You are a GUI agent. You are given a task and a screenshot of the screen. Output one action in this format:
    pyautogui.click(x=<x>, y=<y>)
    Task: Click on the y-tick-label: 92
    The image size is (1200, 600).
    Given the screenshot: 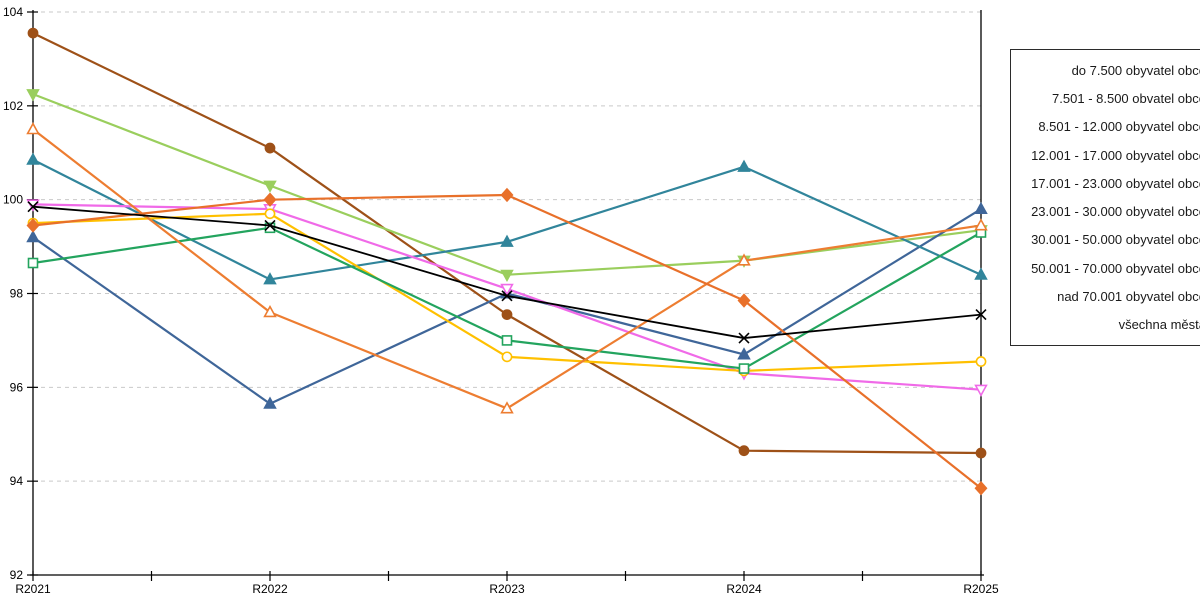 What is the action you would take?
    pyautogui.click(x=17, y=575)
    